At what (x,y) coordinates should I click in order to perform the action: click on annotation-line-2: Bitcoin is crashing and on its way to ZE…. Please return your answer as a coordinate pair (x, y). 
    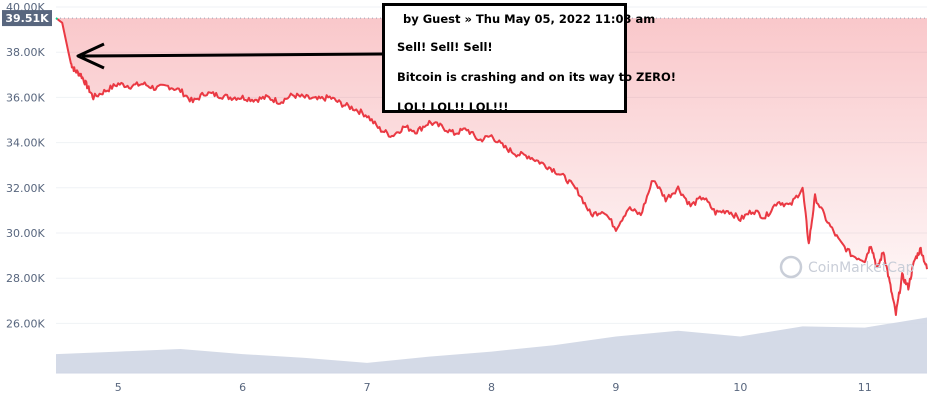
    Looking at the image, I should click on (537, 77).